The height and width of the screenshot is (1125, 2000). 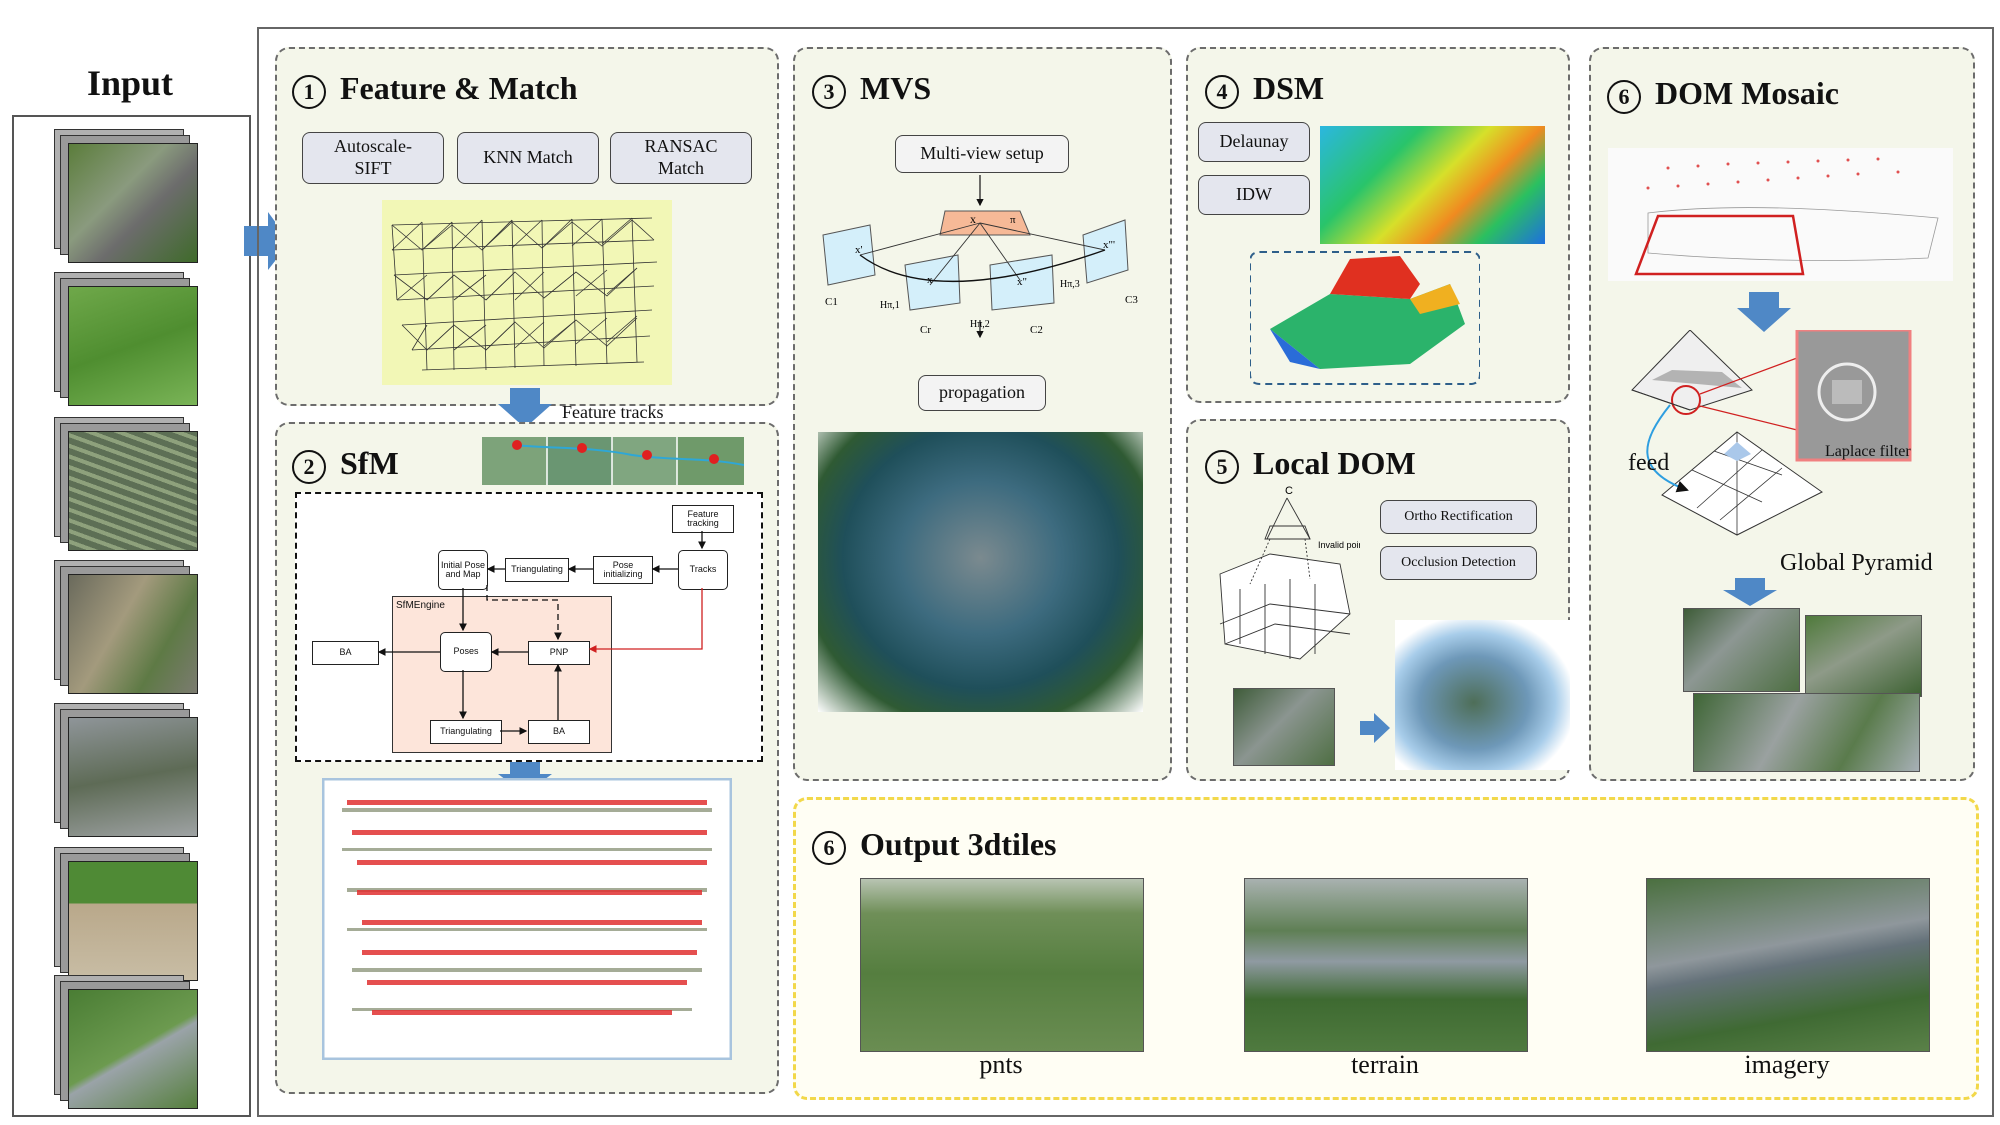 I want to click on panel-dsm-title: 4 DSM, so click(x=1264, y=89).